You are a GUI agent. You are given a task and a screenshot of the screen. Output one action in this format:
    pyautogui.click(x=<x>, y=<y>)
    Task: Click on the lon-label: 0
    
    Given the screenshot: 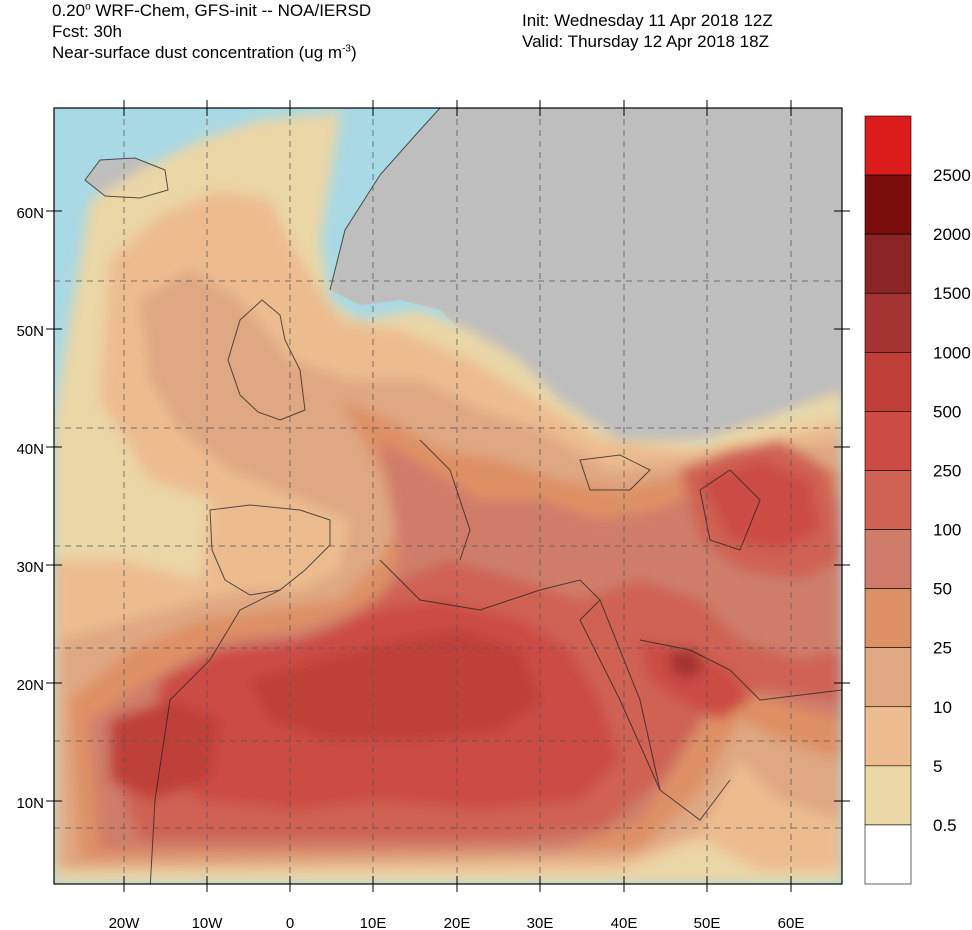 What is the action you would take?
    pyautogui.click(x=290, y=922)
    